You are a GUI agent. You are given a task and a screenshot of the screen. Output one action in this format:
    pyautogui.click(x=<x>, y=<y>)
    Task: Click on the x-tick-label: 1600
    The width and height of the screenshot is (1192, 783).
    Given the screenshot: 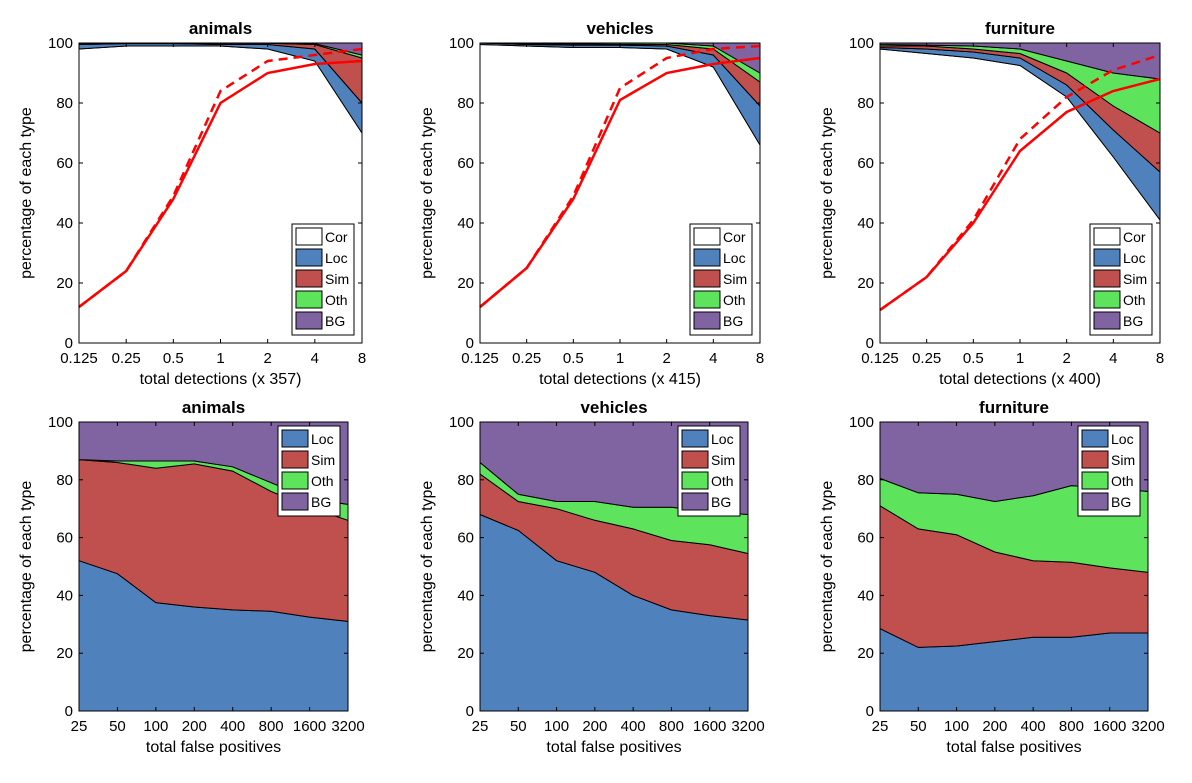 What is the action you would take?
    pyautogui.click(x=1109, y=726)
    